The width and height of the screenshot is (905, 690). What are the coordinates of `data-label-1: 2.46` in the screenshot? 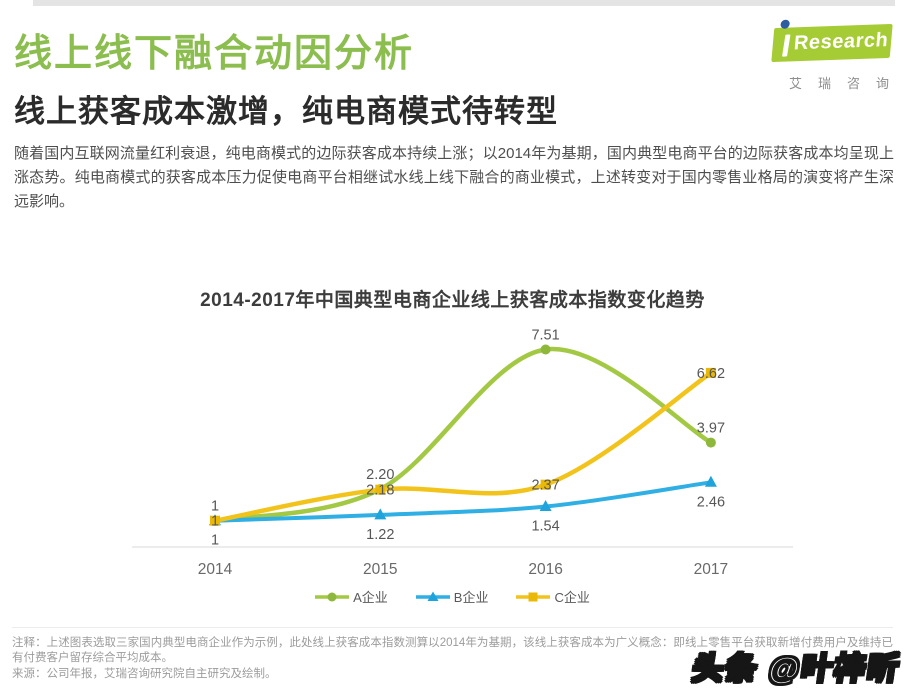 It's located at (711, 502).